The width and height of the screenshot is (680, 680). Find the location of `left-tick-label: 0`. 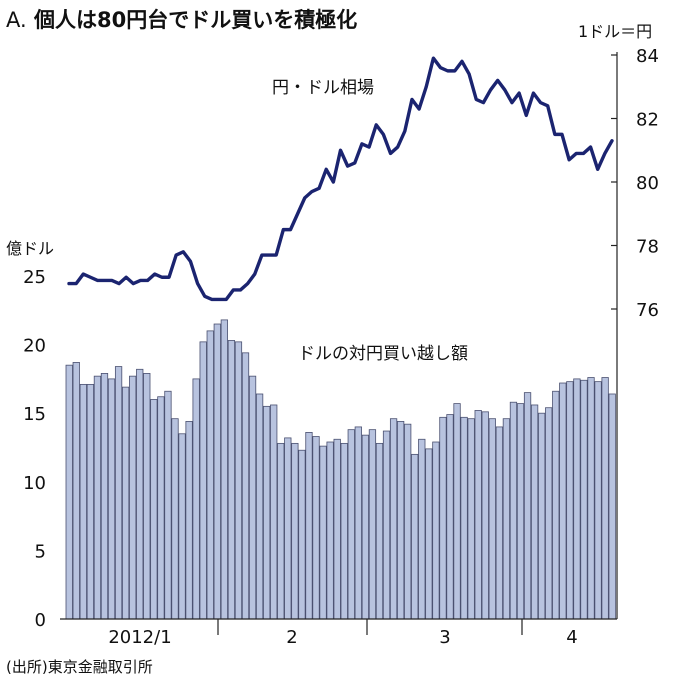

left-tick-label: 0 is located at coordinates (40, 620).